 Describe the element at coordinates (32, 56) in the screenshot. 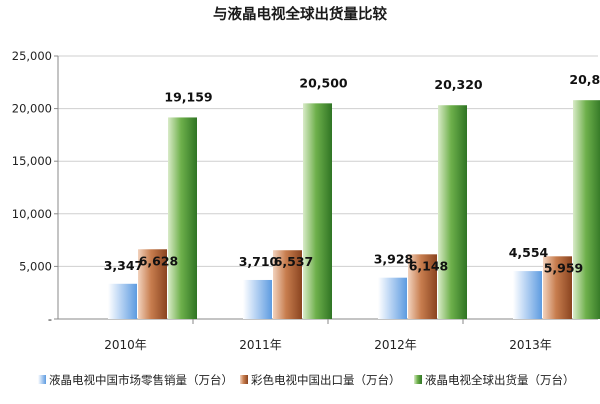

I see `y-tick-label: 25,000` at that location.